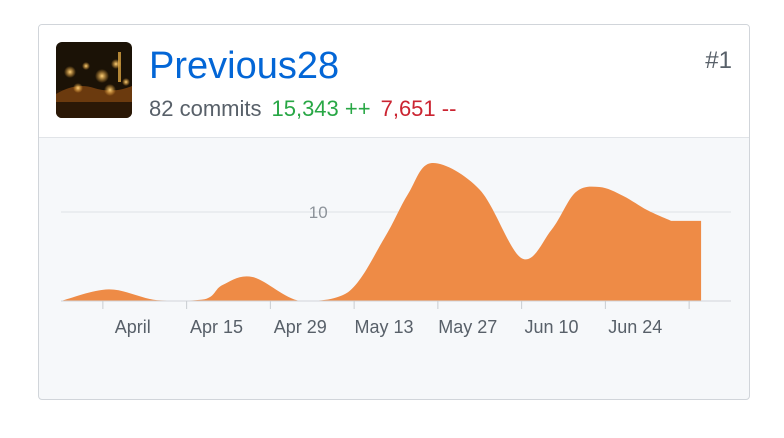  Describe the element at coordinates (321, 108) in the screenshot. I see `additions-count: 15,343 ++` at that location.